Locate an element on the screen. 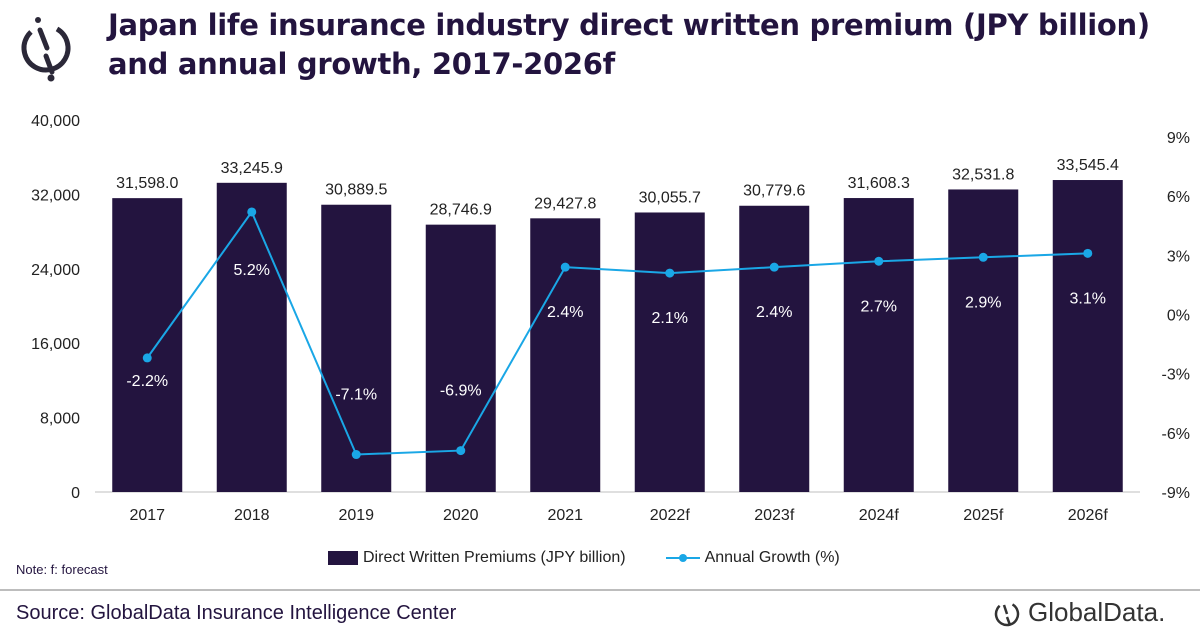 The width and height of the screenshot is (1200, 630). left-axis-tick: 24,000 is located at coordinates (55, 270).